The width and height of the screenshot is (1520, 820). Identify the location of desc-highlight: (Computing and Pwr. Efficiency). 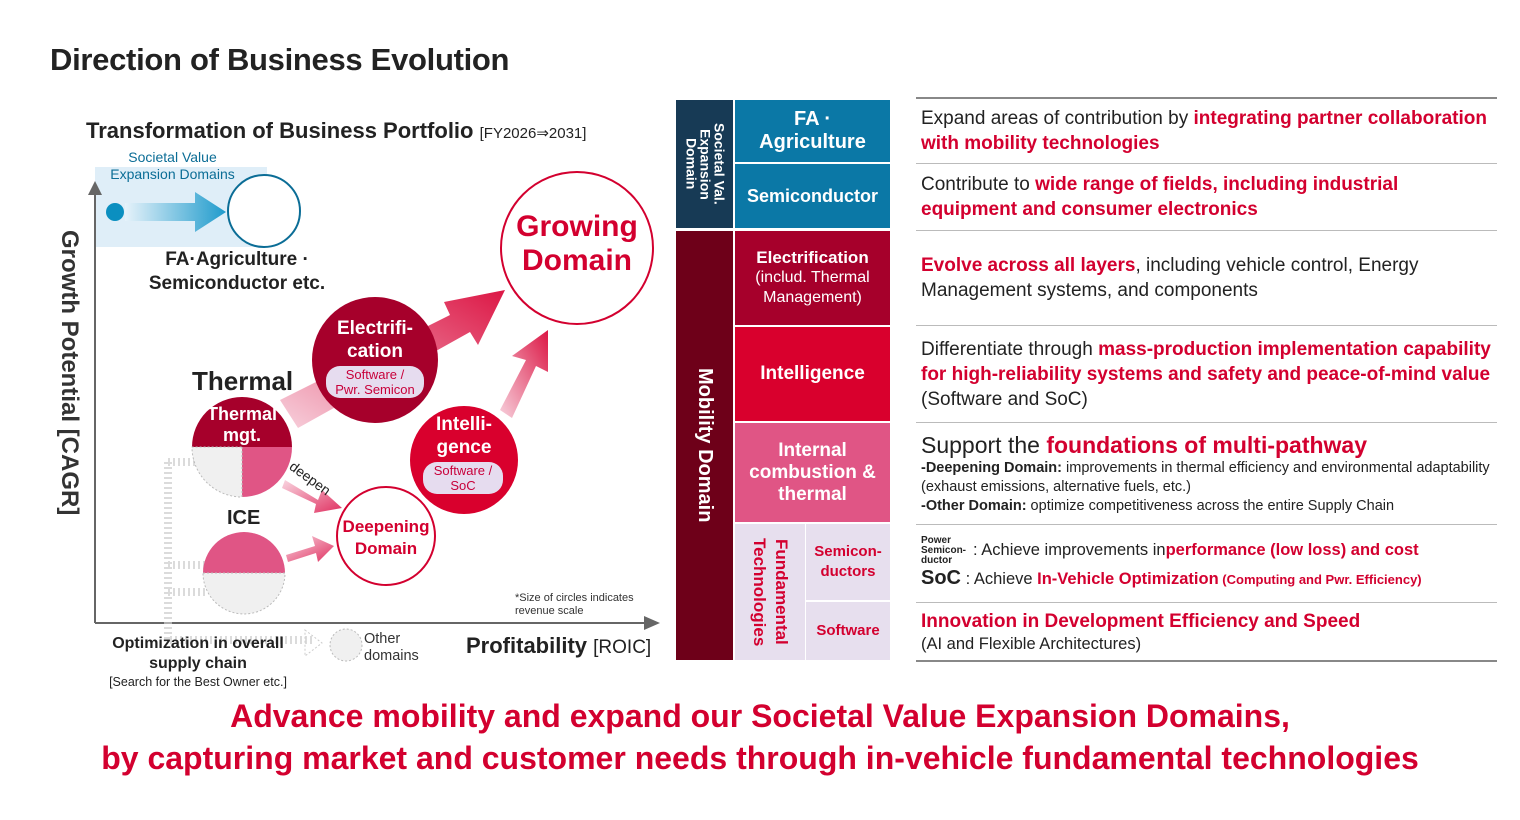
(1320, 579).